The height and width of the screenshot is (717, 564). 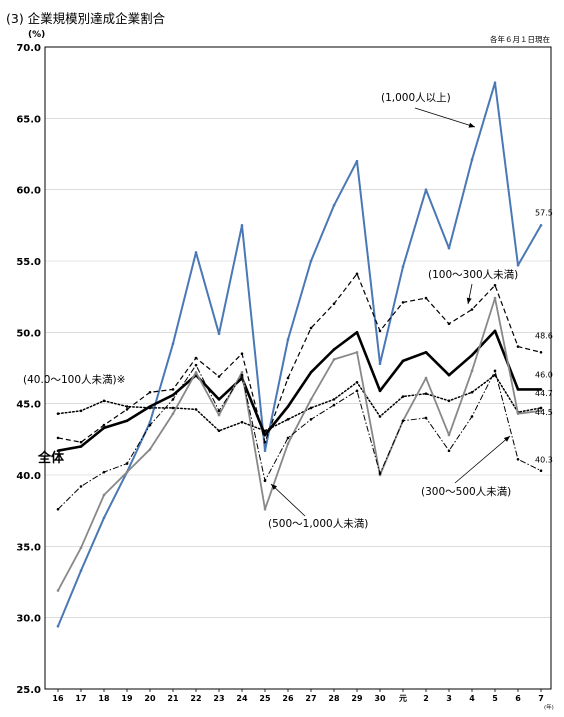 What do you see at coordinates (28, 262) in the screenshot?
I see `y-tick-label: 55.0` at bounding box center [28, 262].